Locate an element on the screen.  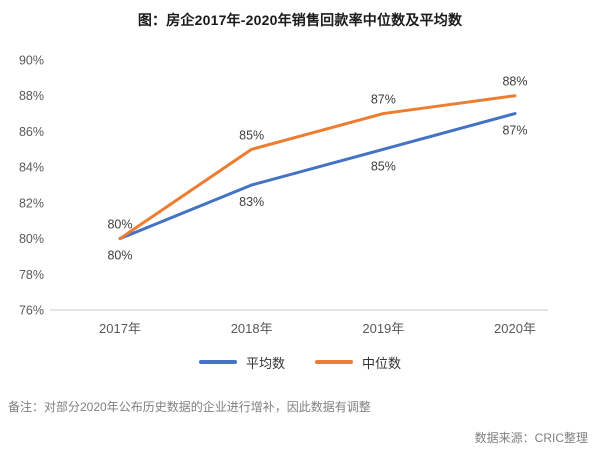
data-label-median: 80% is located at coordinates (119, 225).